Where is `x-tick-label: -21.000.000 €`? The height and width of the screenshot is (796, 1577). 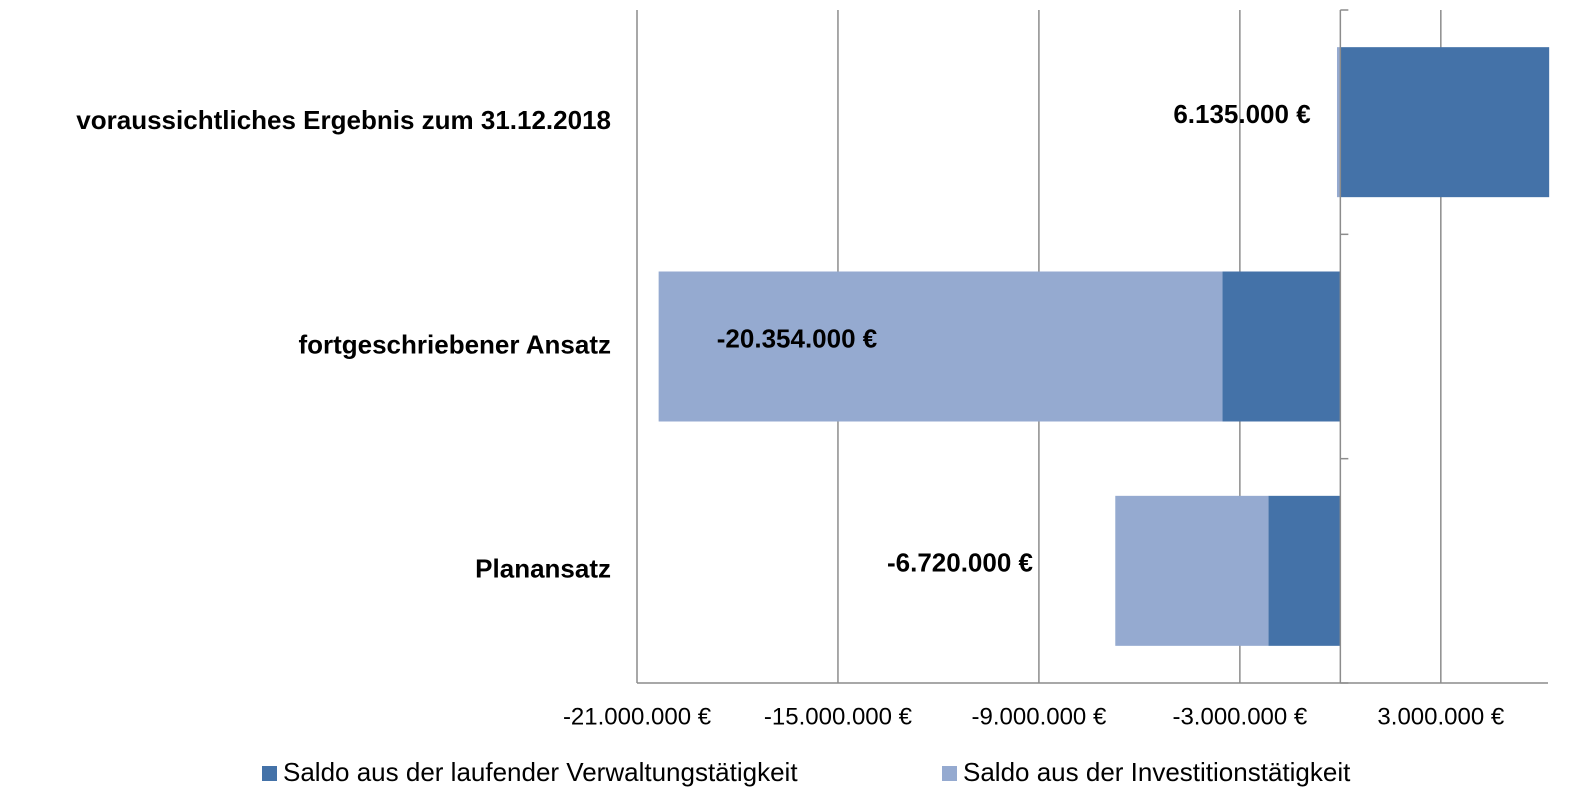 x-tick-label: -21.000.000 € is located at coordinates (637, 716).